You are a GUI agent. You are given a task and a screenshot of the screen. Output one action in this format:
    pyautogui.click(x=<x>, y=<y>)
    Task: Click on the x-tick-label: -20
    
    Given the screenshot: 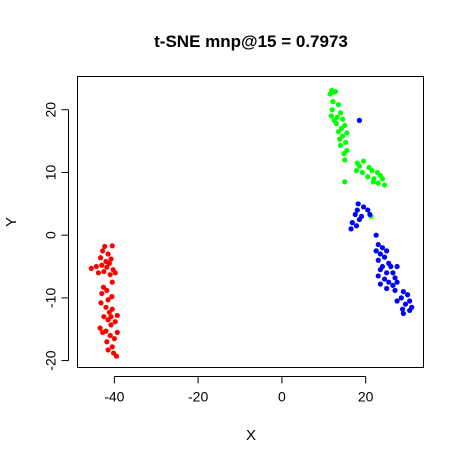 What is the action you would take?
    pyautogui.click(x=198, y=397)
    